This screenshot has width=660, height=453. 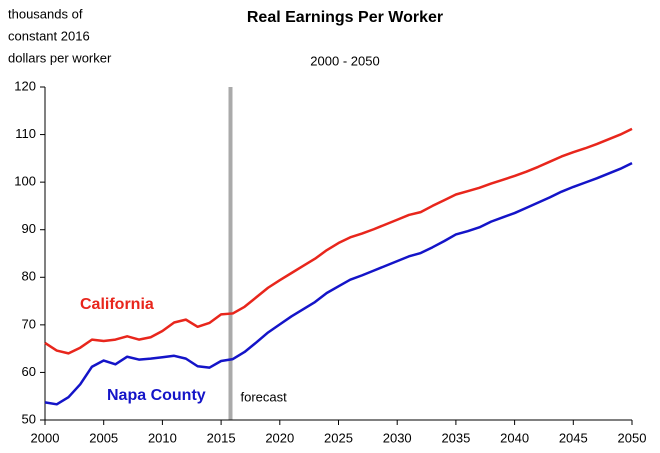 I want to click on x-tick-label: 2010, so click(x=162, y=437).